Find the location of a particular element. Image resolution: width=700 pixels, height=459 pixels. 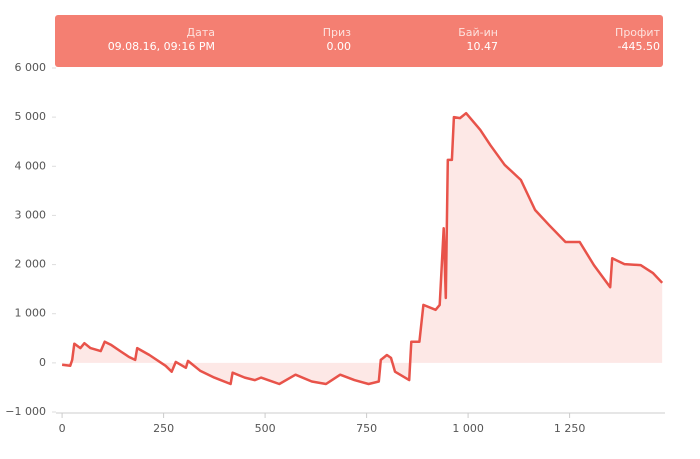

tooltip-label: Приз is located at coordinates (337, 32).